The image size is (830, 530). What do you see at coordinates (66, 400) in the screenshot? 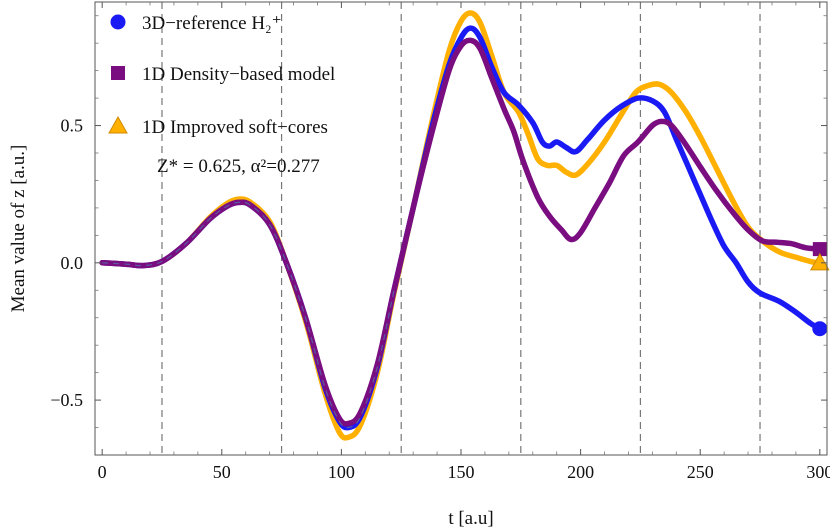
I see `y-tick-label: −0.5` at bounding box center [66, 400].